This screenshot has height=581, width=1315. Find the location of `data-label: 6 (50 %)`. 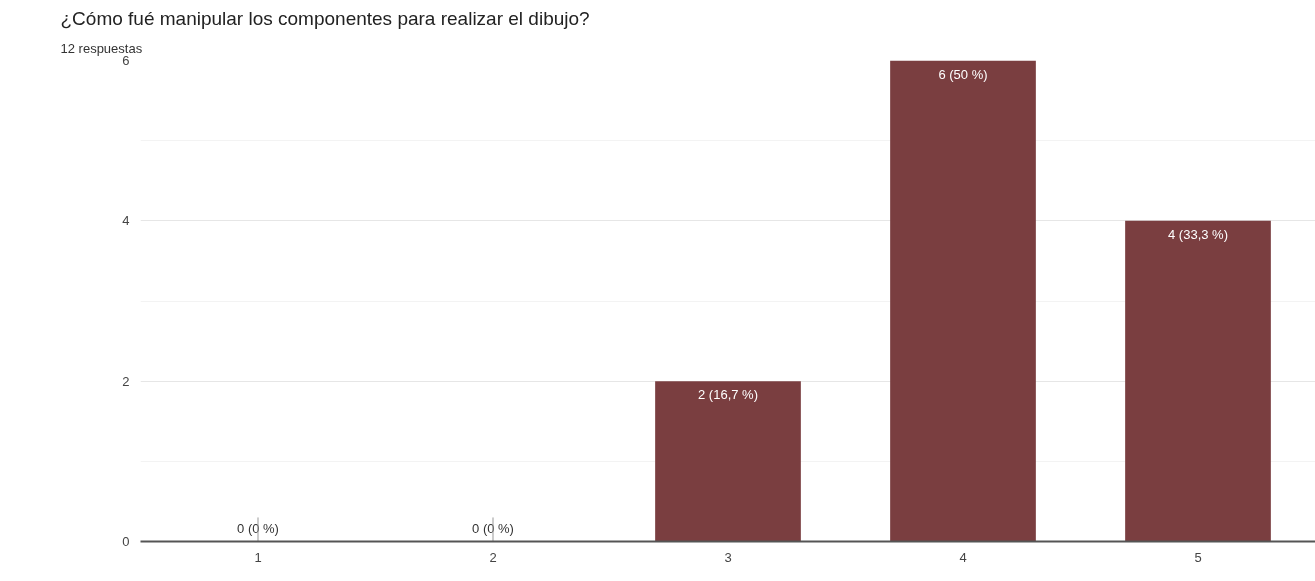

data-label: 6 (50 %) is located at coordinates (963, 74).